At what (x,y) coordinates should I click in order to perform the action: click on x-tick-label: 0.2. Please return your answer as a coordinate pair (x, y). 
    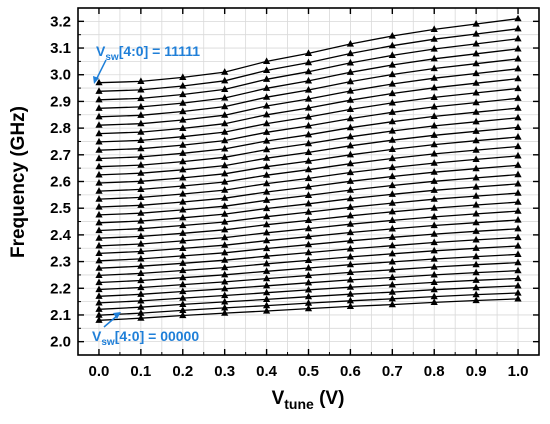
    Looking at the image, I should click on (182, 371).